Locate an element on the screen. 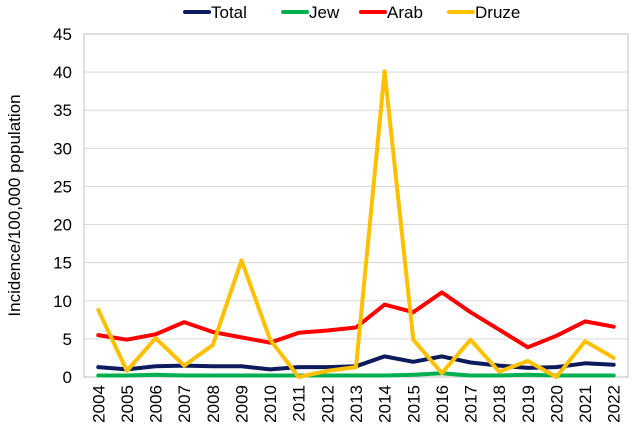 This screenshot has width=638, height=444. series-line-jew is located at coordinates (356, 374).